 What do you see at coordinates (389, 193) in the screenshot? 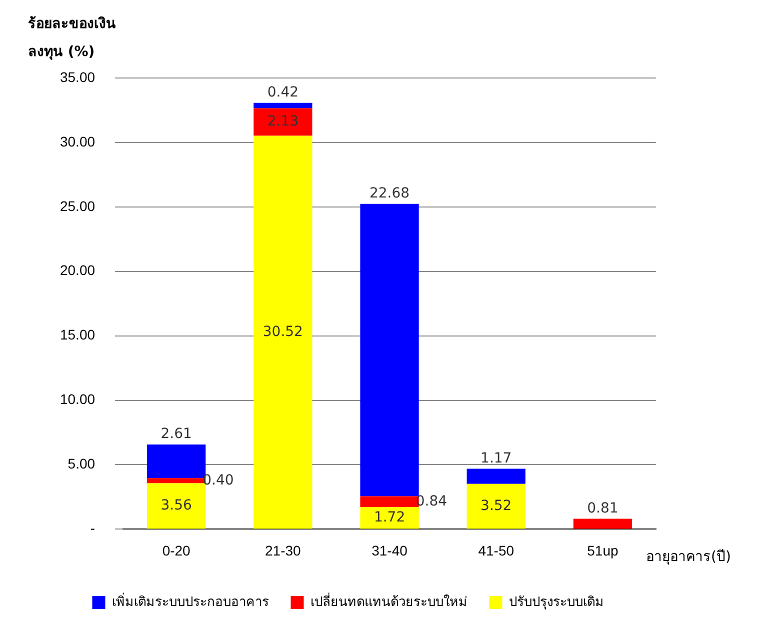
I see `data-label: 22.68` at bounding box center [389, 193].